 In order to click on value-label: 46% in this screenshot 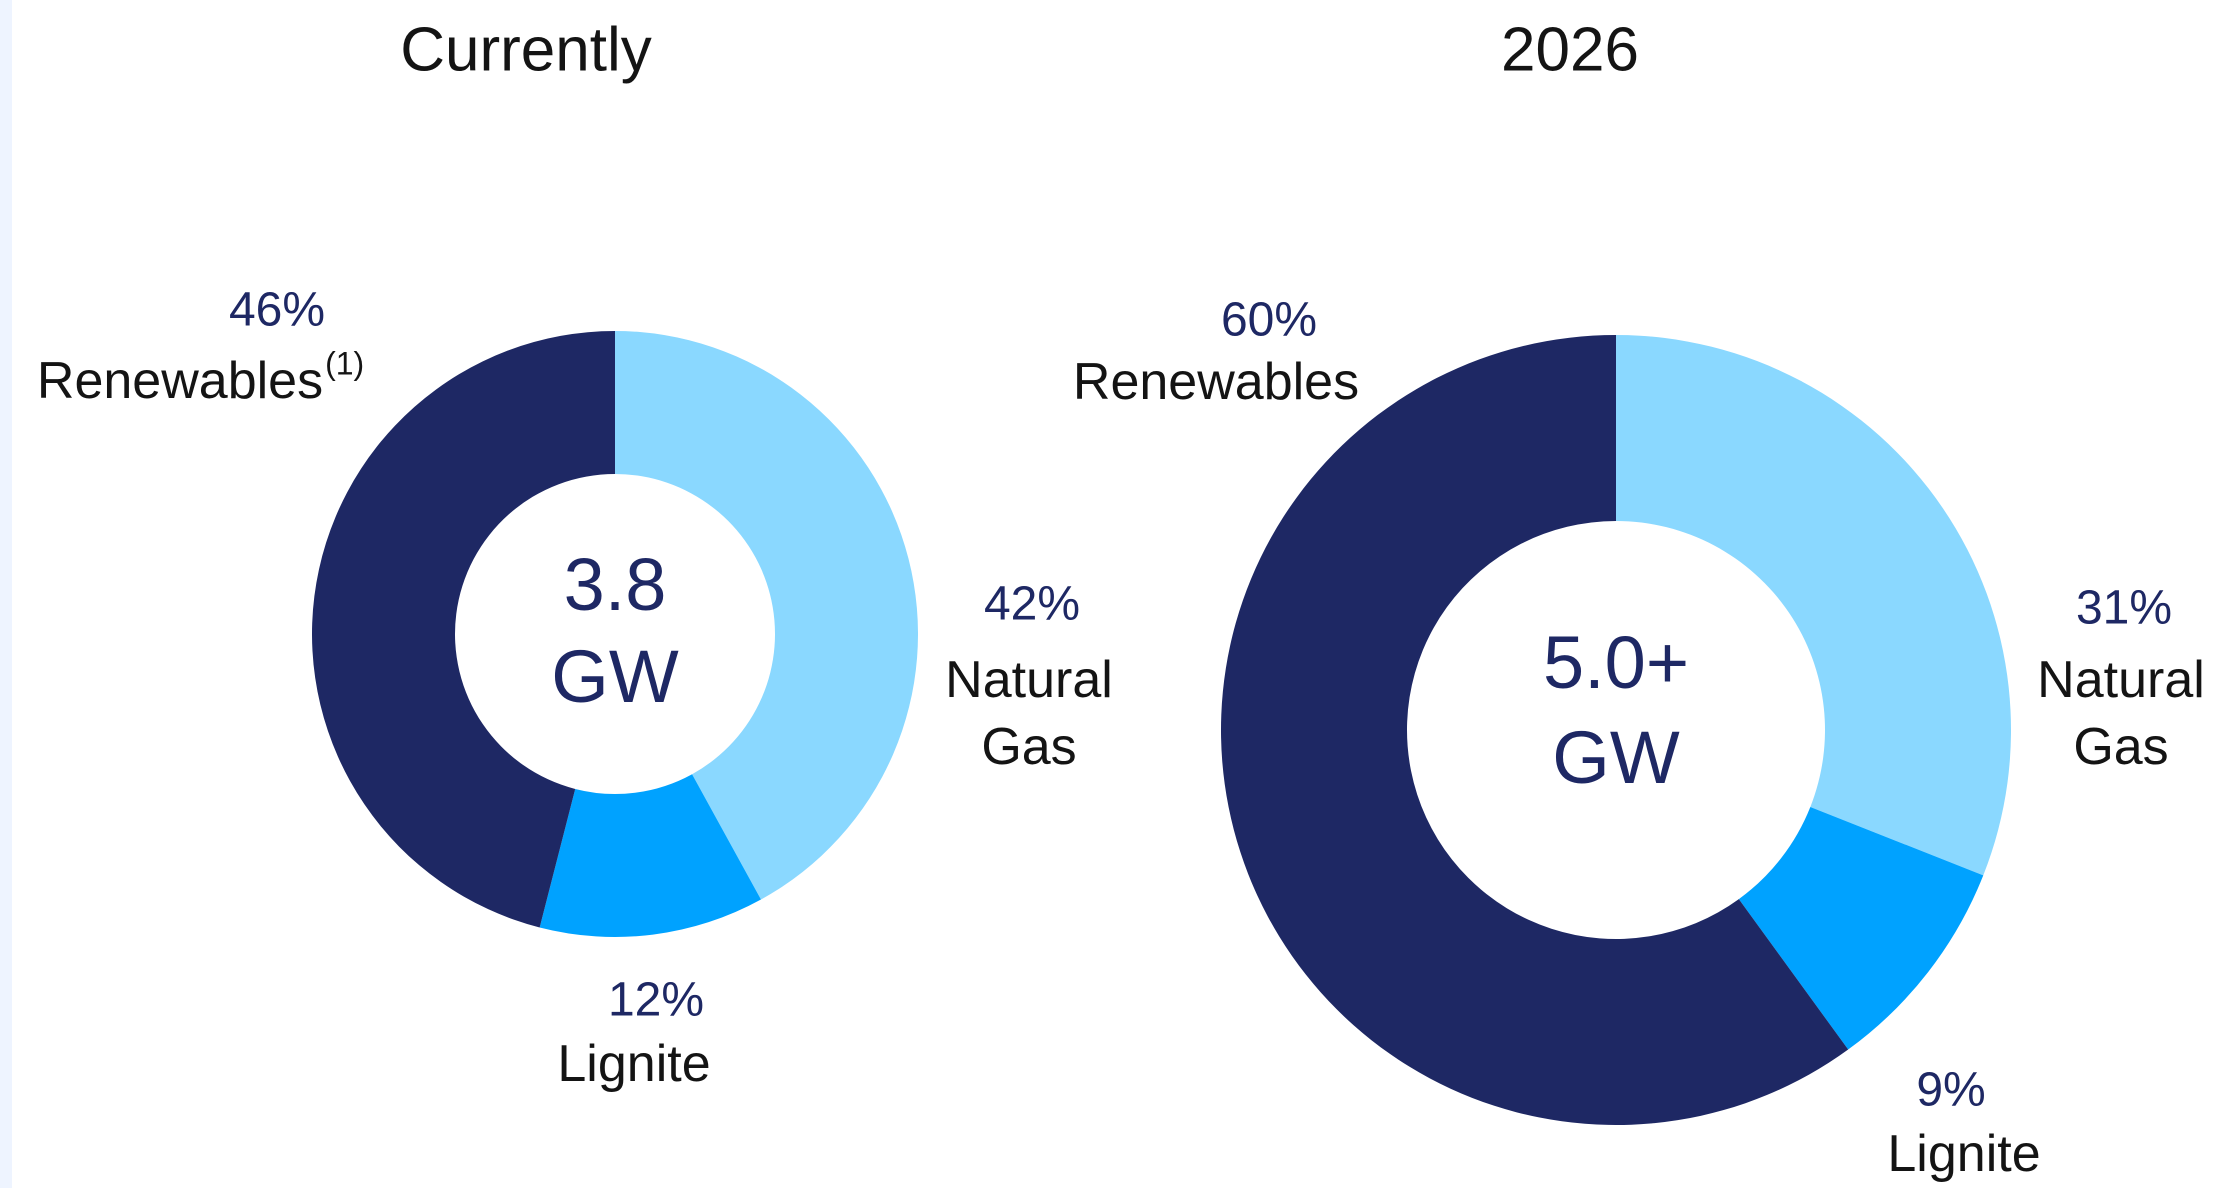, I will do `click(277, 310)`.